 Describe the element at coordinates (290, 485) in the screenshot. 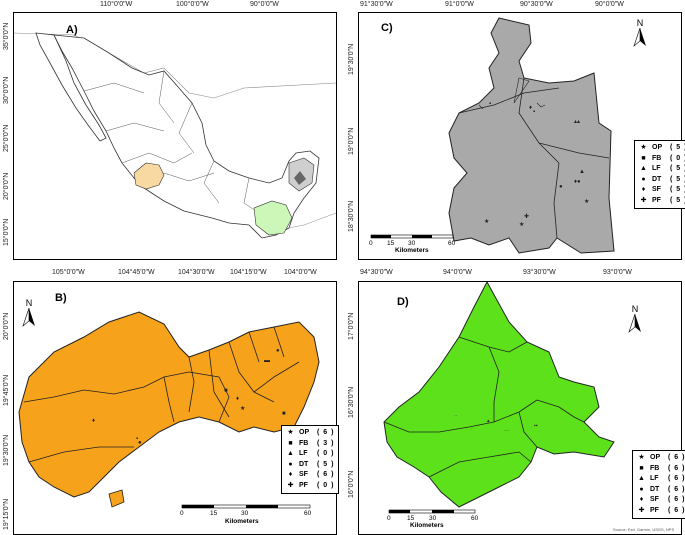

I see `b-legend-sym-5: ✚` at that location.